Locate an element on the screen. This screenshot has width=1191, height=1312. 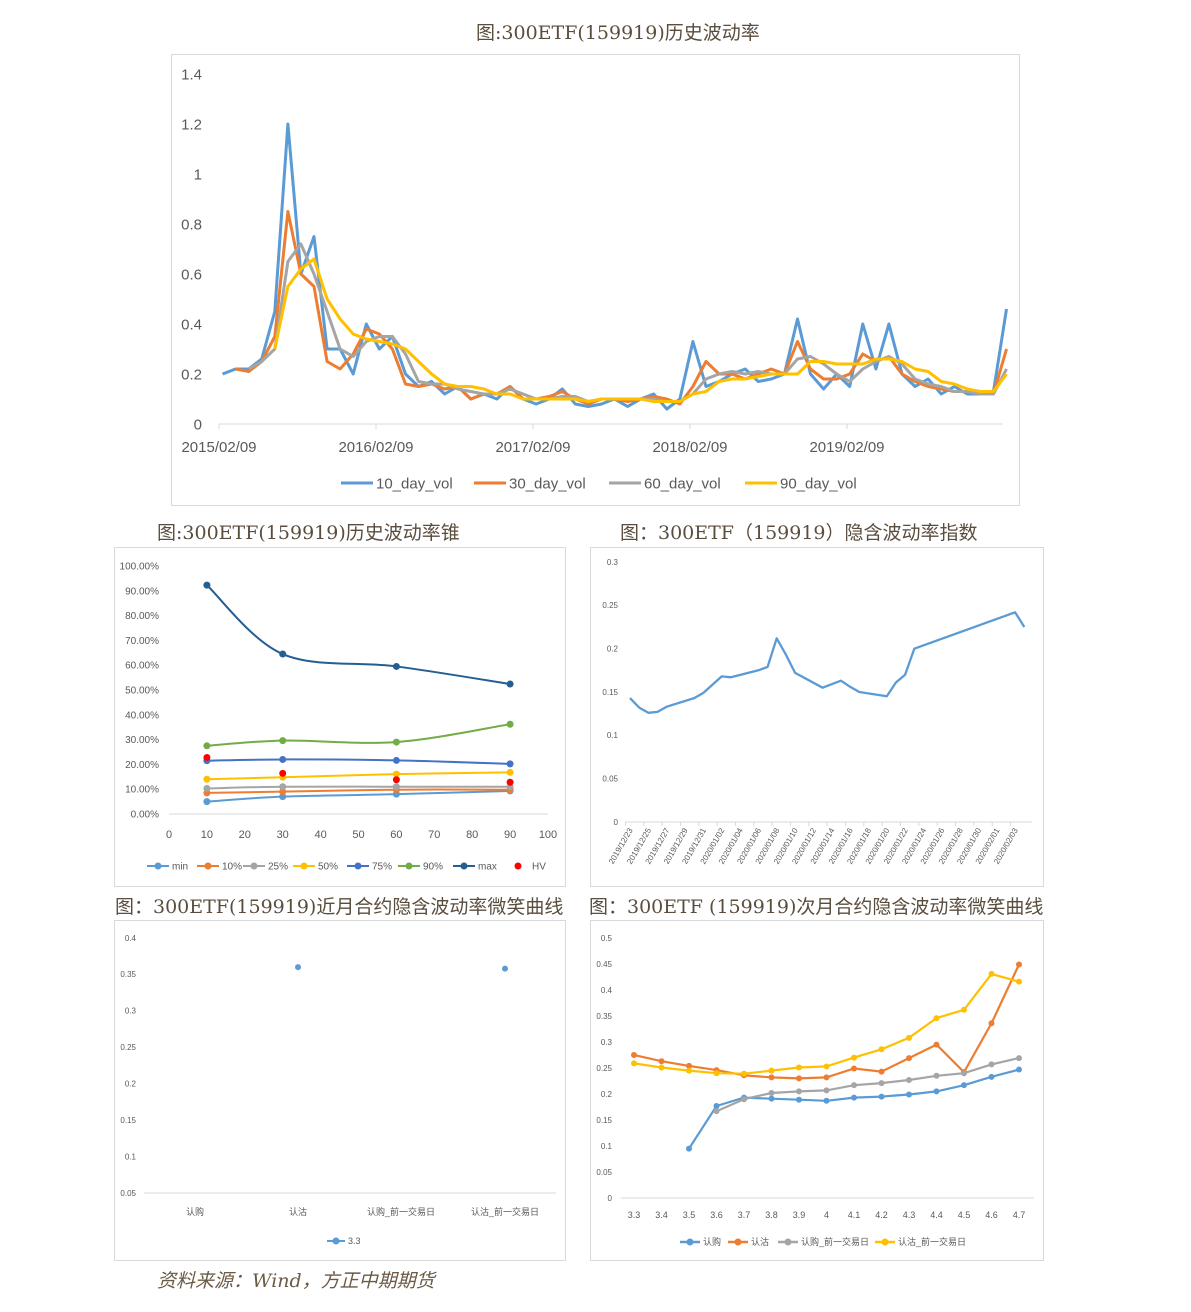
y-tick-label: 0.5 is located at coordinates (607, 938).